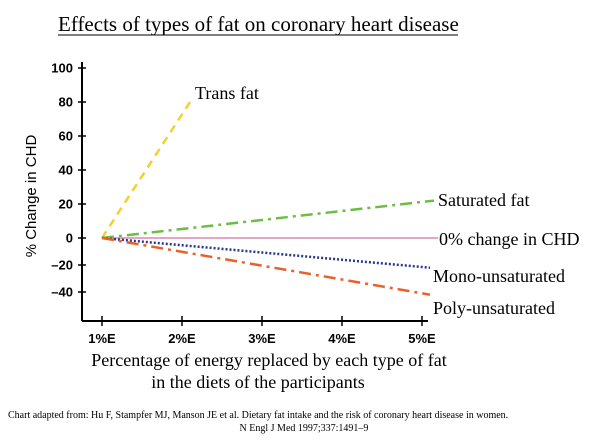  I want to click on annotation-label: Trans fat, so click(227, 93).